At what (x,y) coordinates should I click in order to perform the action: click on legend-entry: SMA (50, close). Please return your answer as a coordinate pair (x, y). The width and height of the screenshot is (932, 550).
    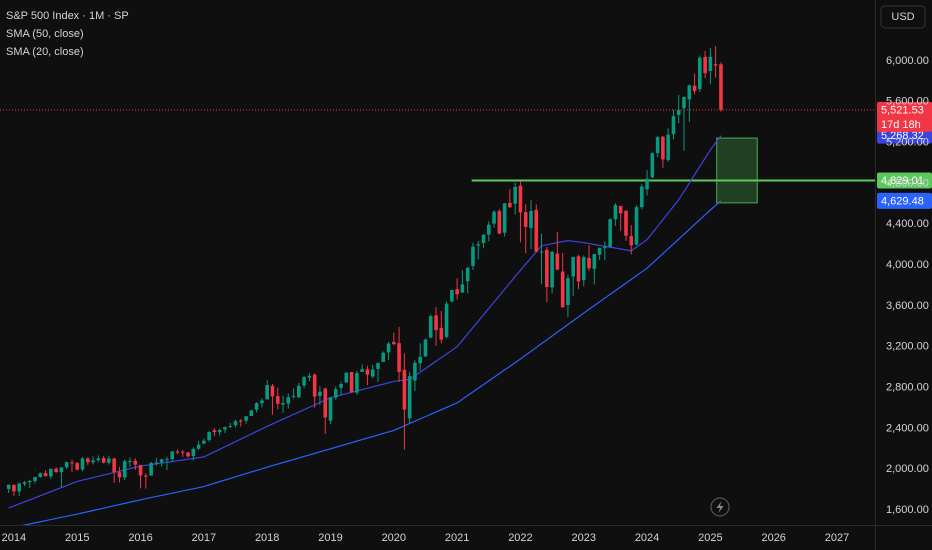
    Looking at the image, I should click on (45, 34).